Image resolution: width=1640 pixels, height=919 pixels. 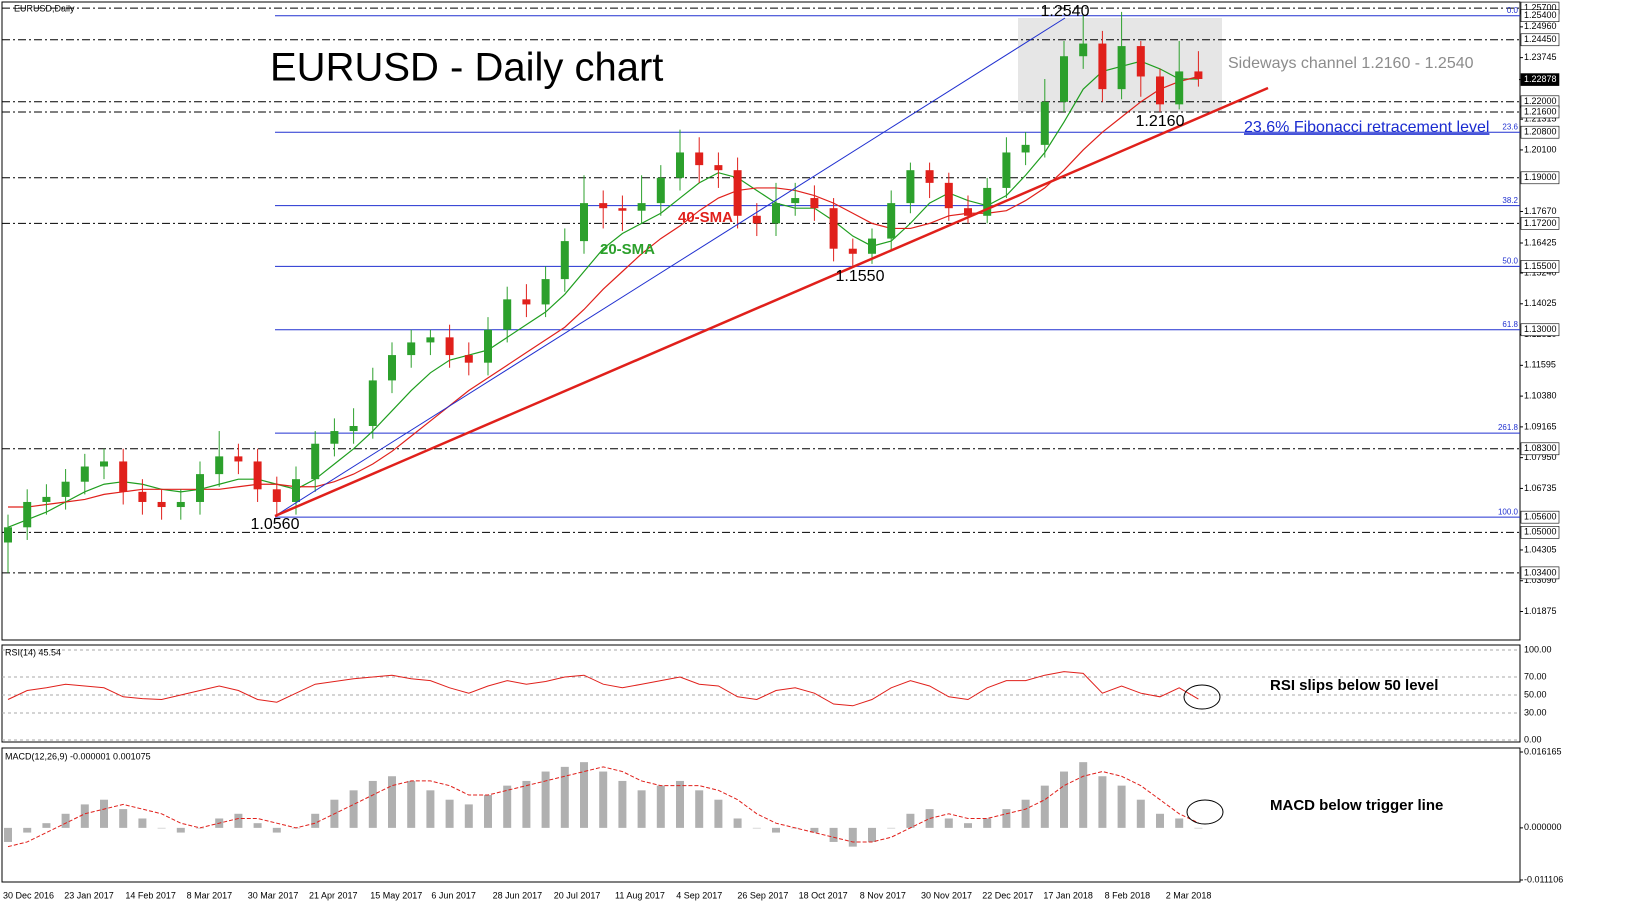 I want to click on rsi-circle, so click(x=1202, y=697).